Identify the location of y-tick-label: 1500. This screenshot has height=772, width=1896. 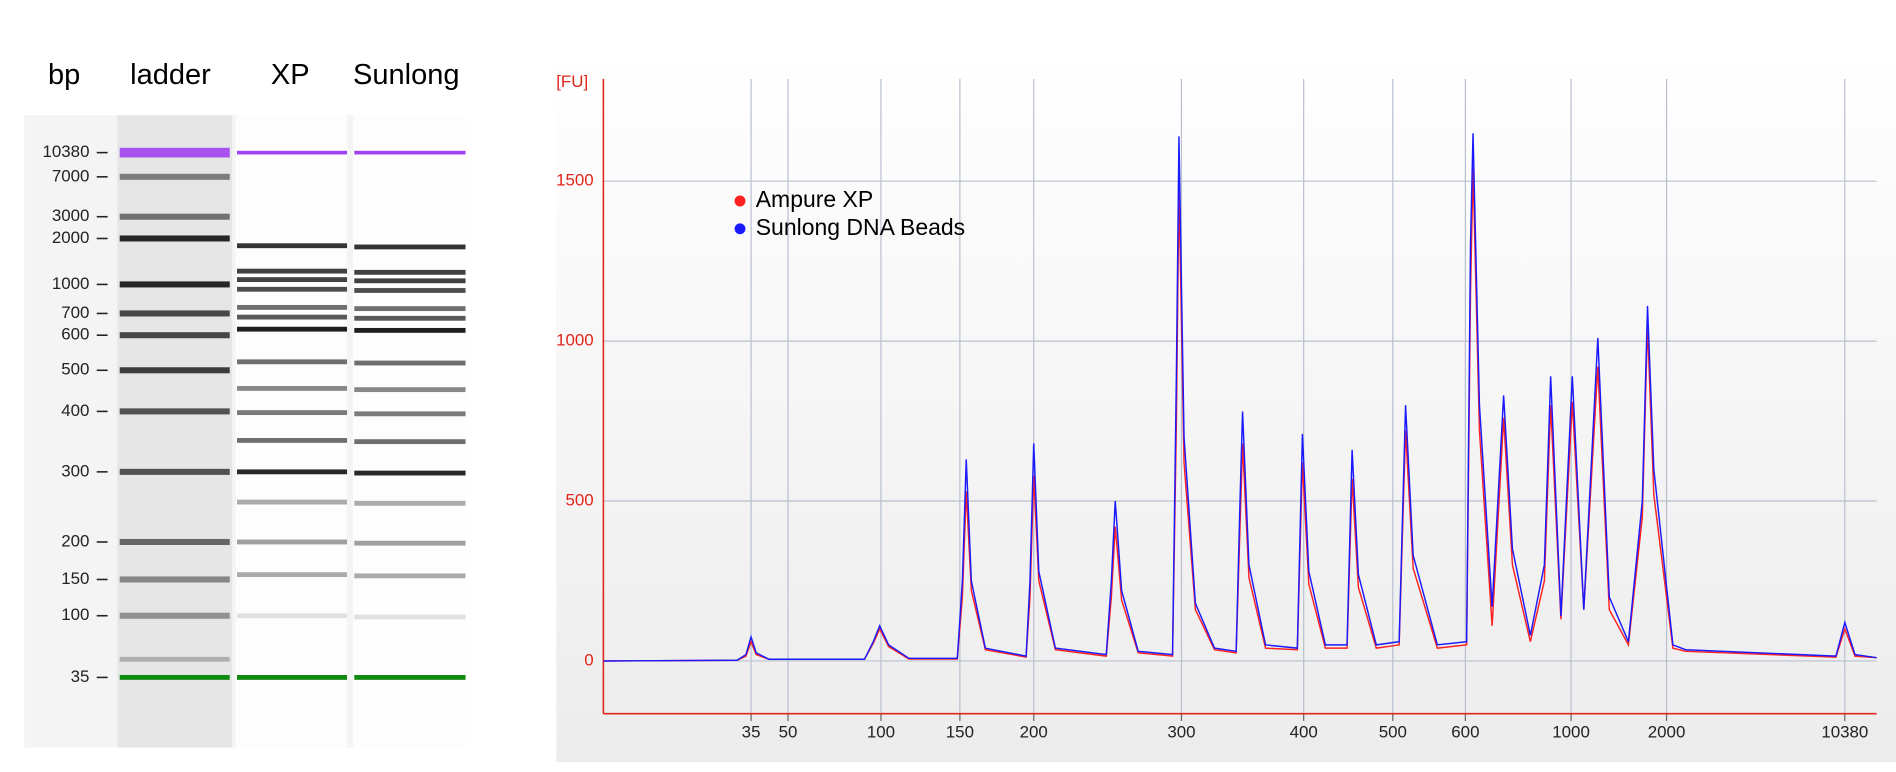
(575, 180).